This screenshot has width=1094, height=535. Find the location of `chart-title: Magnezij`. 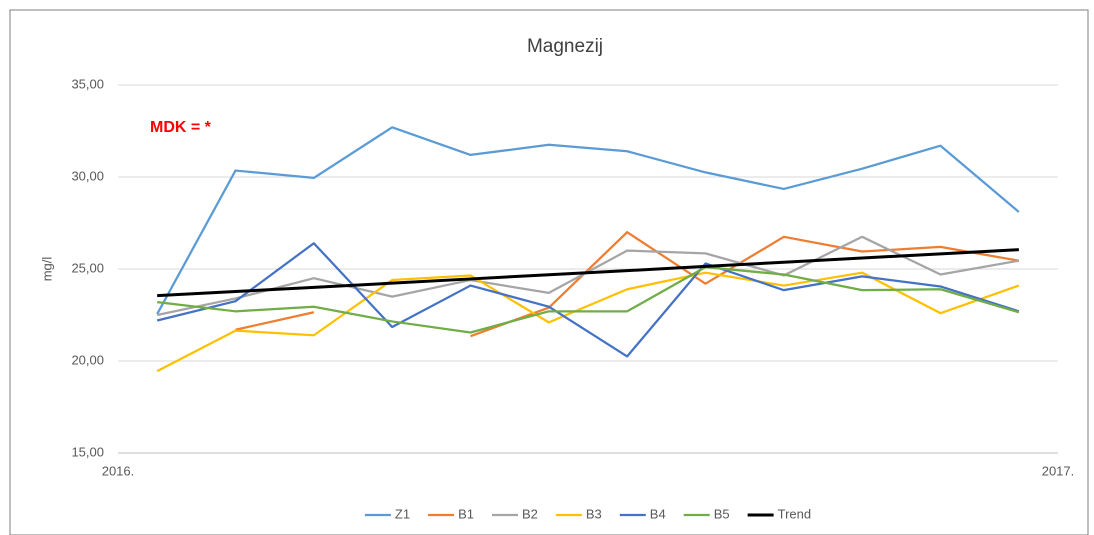

chart-title: Magnezij is located at coordinates (565, 46).